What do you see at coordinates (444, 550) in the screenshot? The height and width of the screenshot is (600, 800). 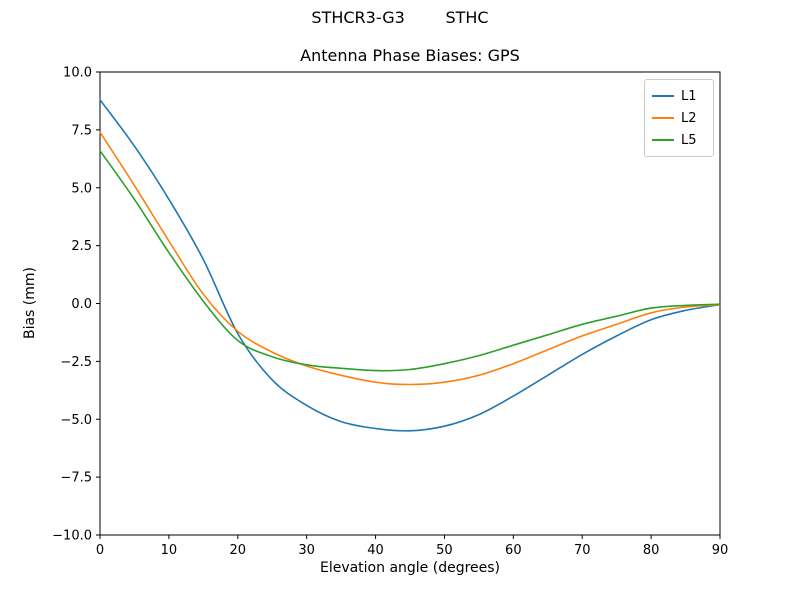 I see `svg-text: 50` at bounding box center [444, 550].